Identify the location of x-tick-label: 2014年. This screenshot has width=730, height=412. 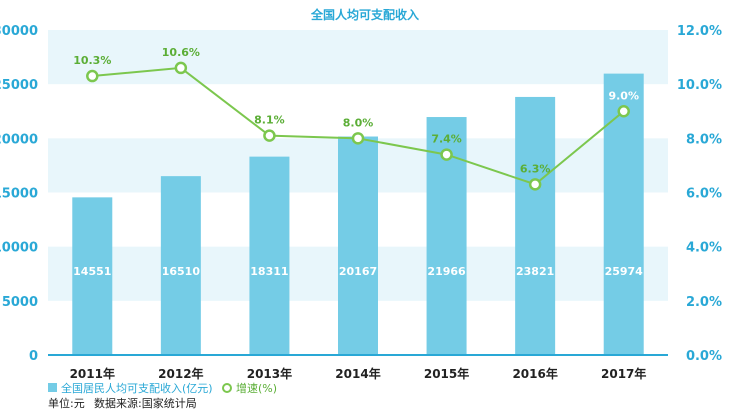
(357, 373).